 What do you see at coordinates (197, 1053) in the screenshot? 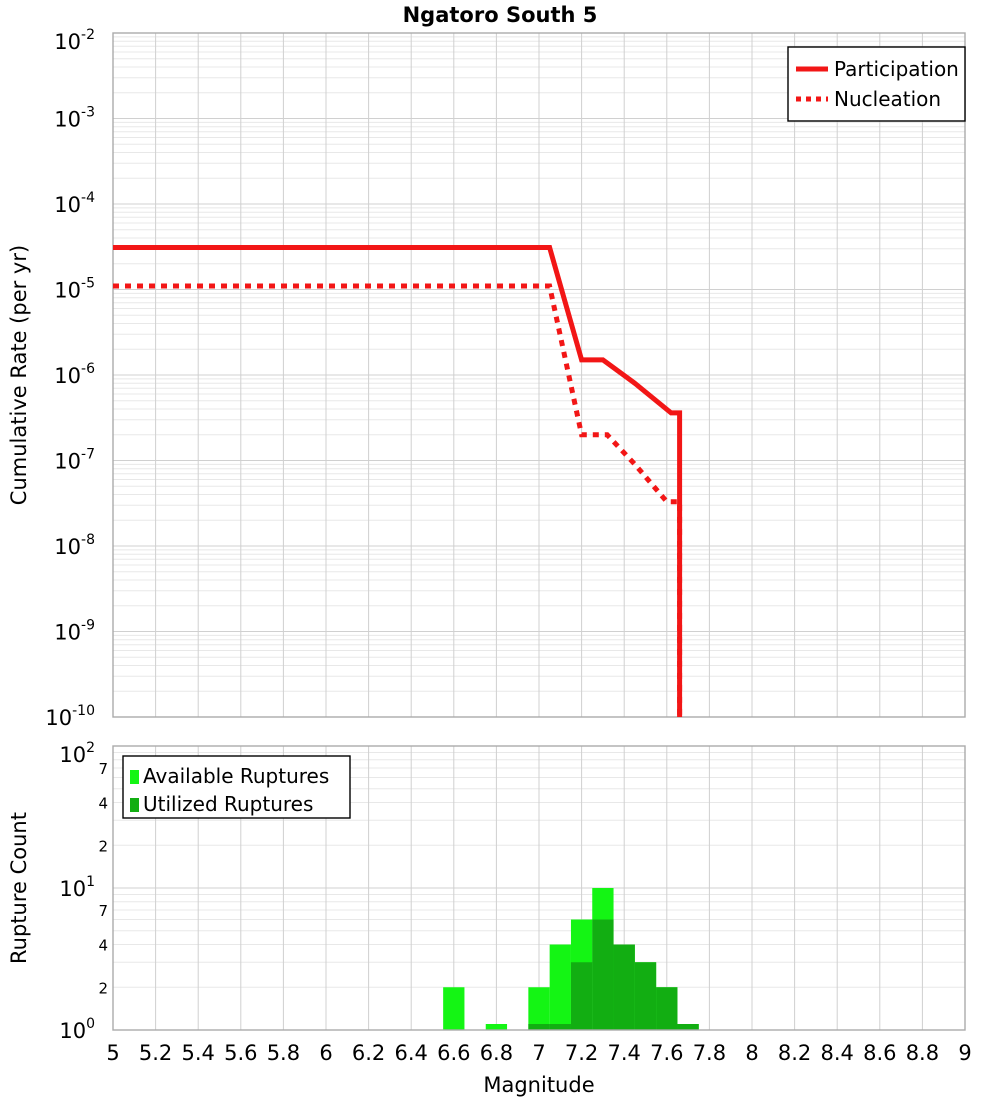
I see `x-tick-label: 5.4` at bounding box center [197, 1053].